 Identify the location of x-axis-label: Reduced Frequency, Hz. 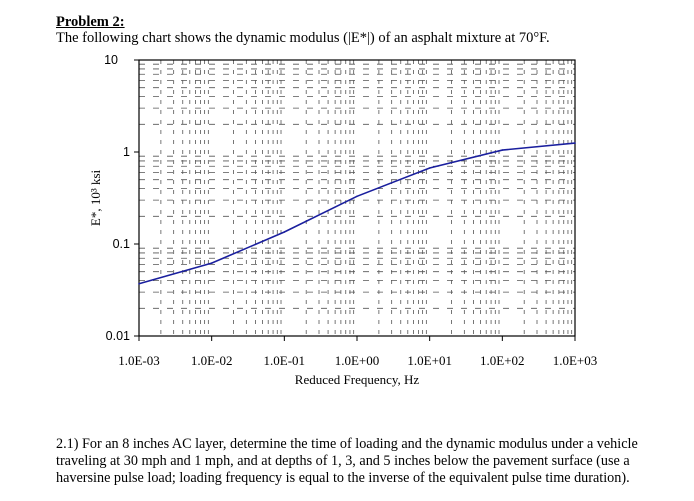
(357, 379).